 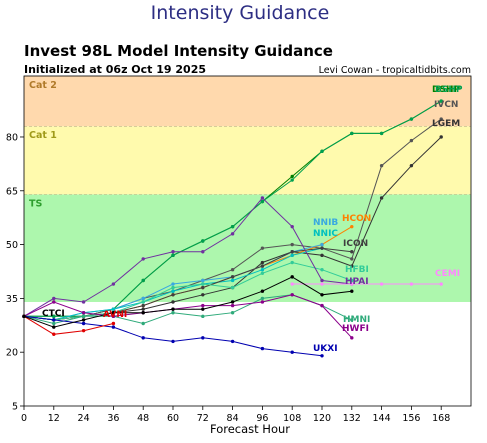 What do you see at coordinates (12, 353) in the screenshot?
I see `y-tick-label: 20` at bounding box center [12, 353].